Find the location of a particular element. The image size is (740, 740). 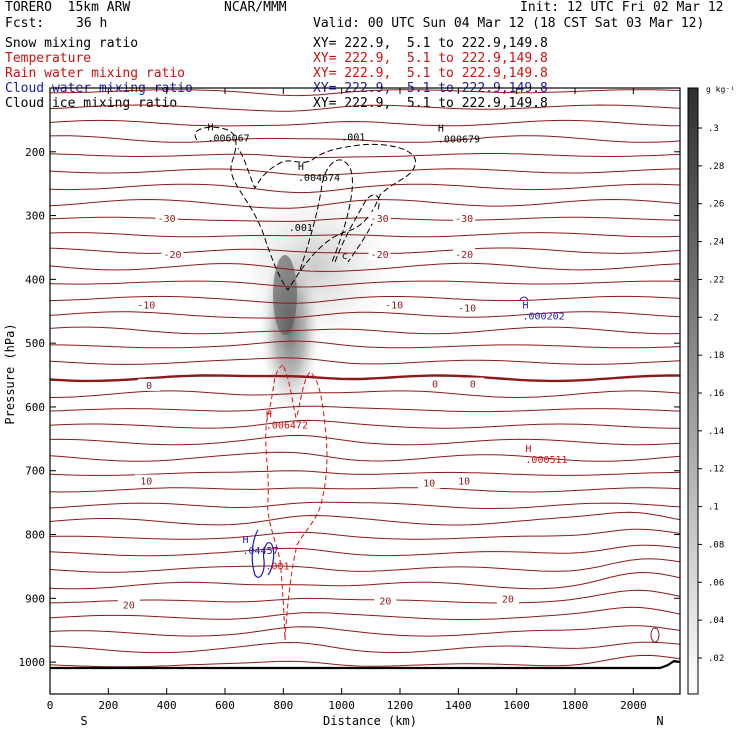

cloud-ice-contour is located at coordinates (305, 208).